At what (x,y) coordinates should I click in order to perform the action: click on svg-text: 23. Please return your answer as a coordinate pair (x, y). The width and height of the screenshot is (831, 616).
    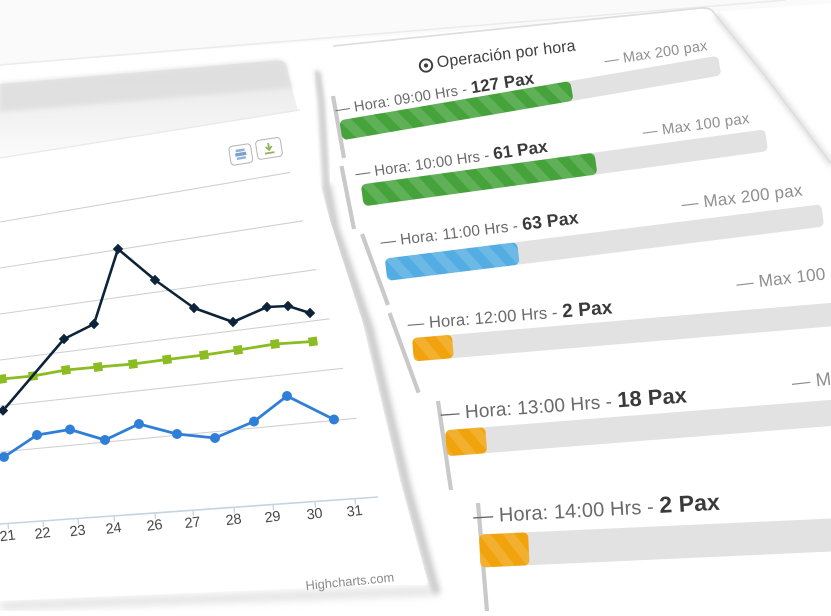
    Looking at the image, I should click on (78, 532).